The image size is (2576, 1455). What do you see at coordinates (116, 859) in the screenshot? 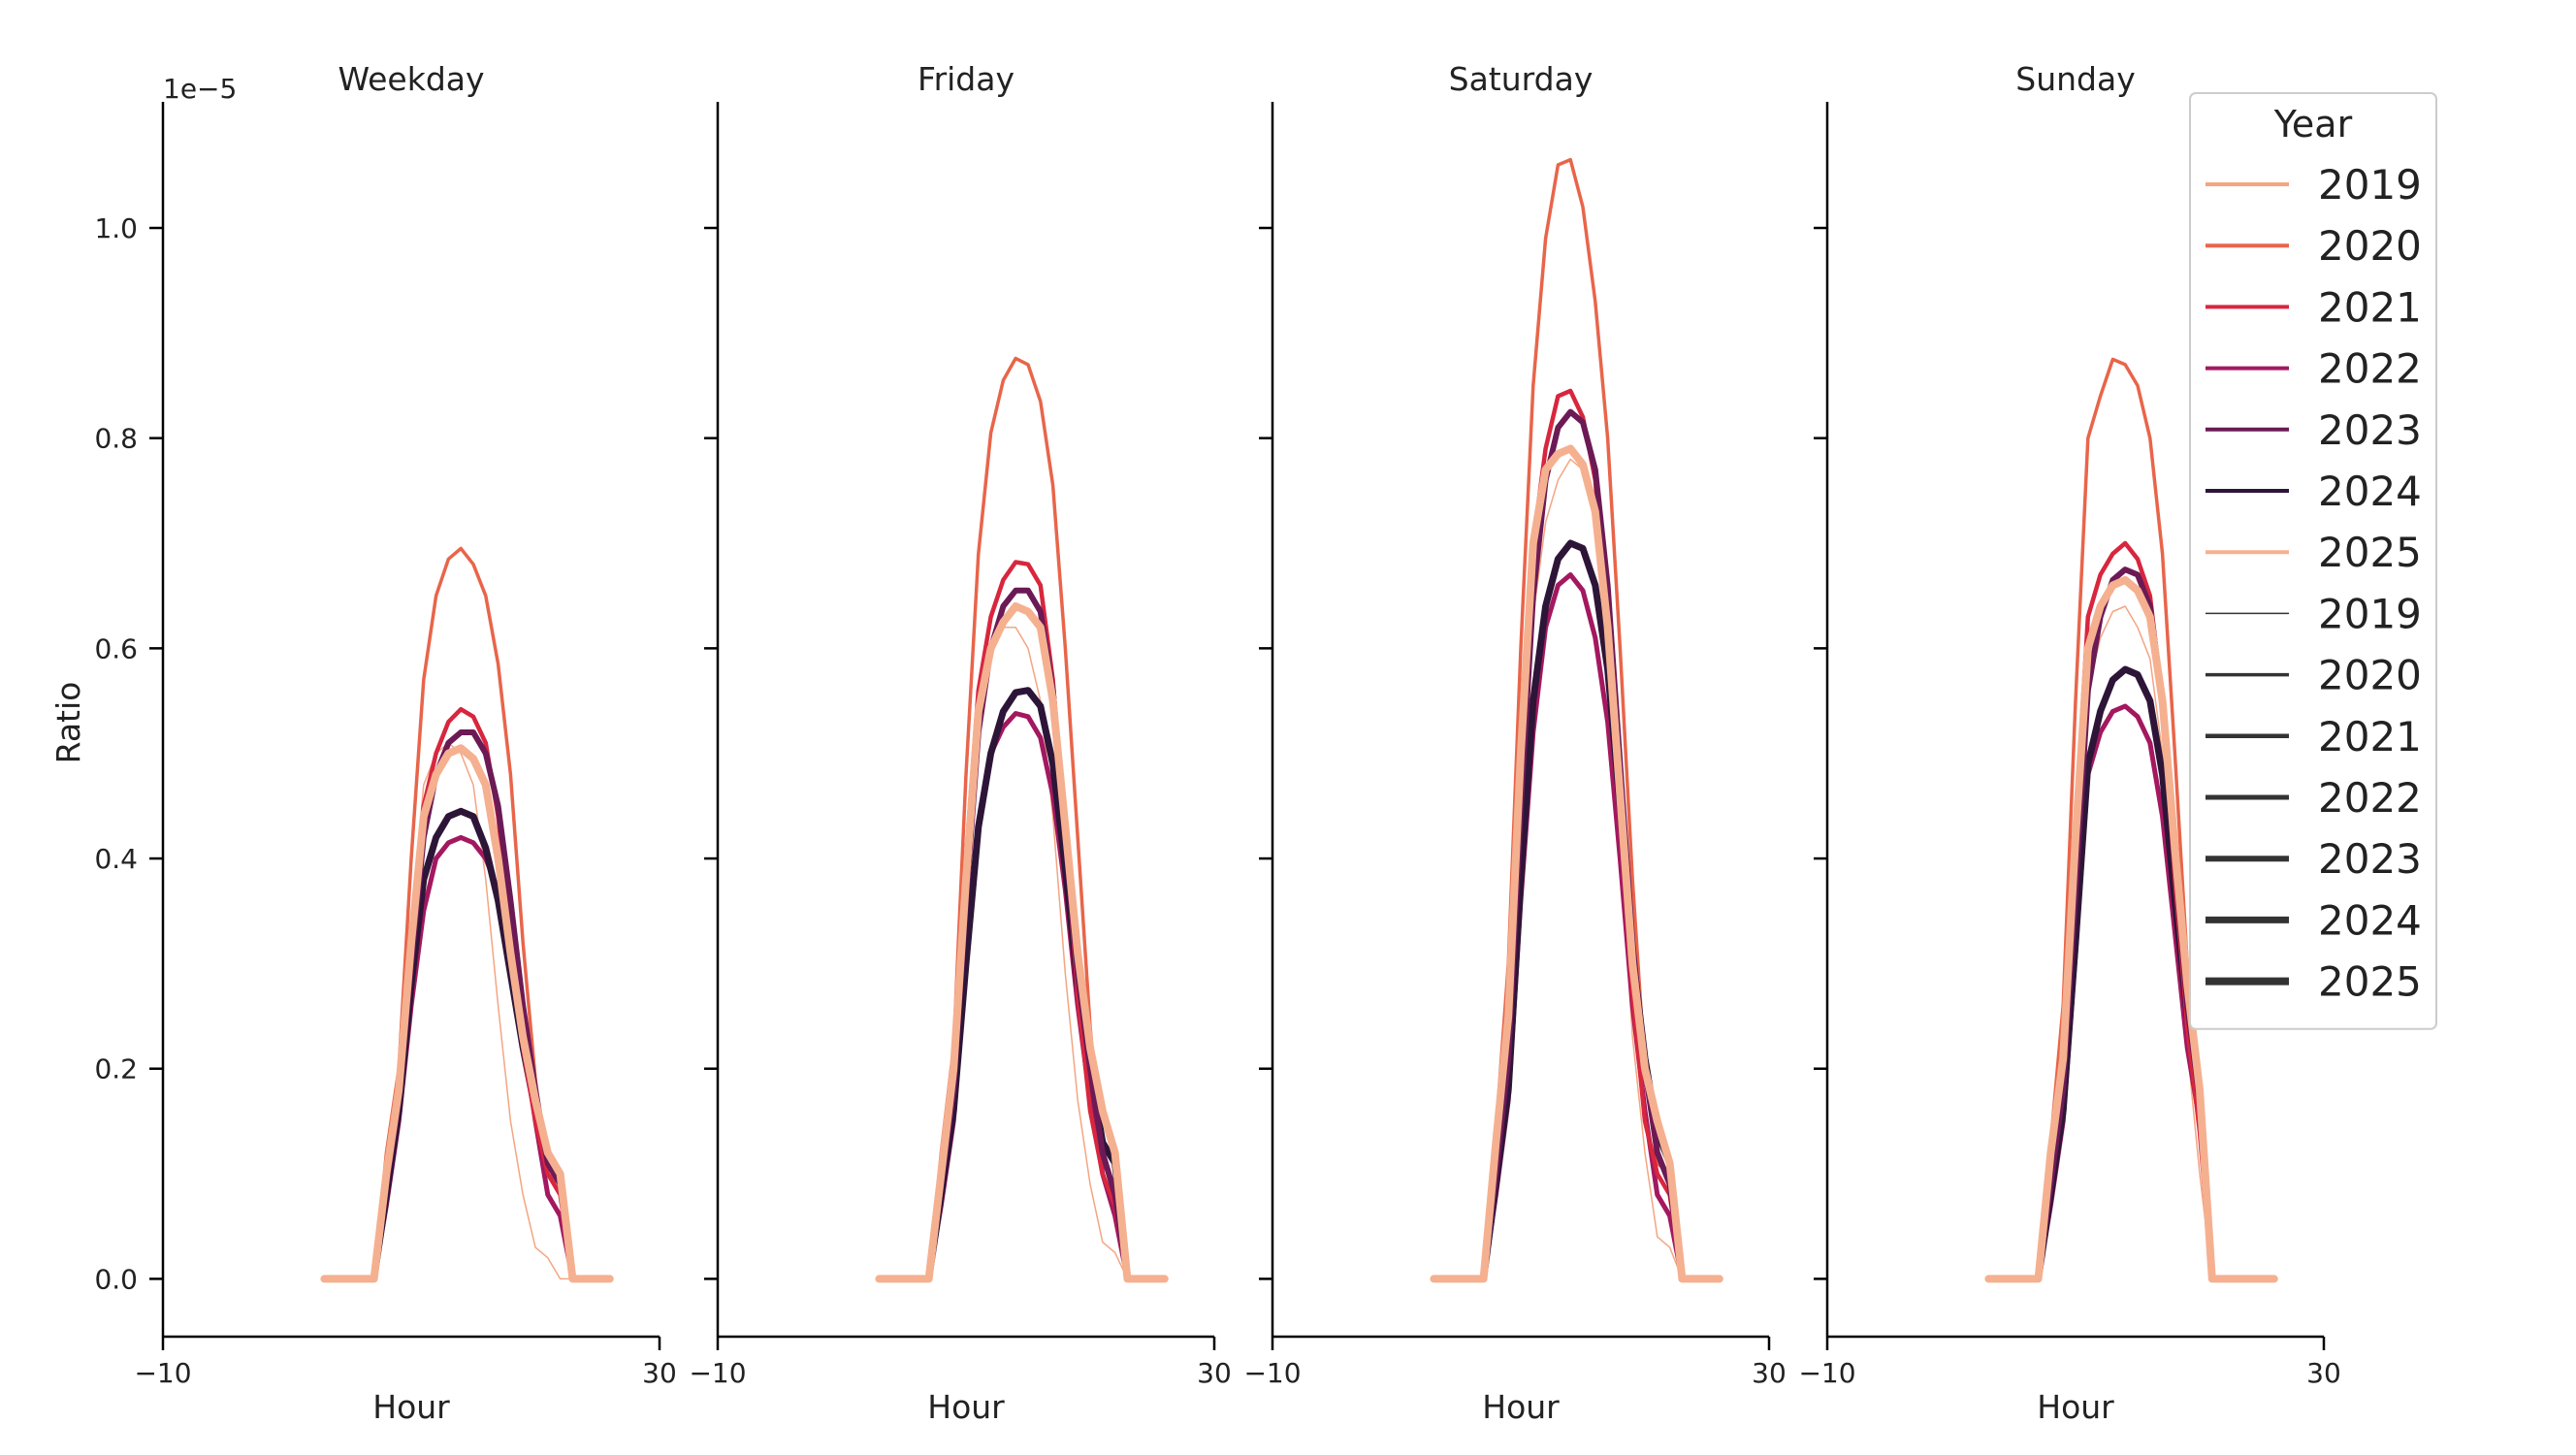
I see `y-tick-label-2: 0.4` at bounding box center [116, 859].